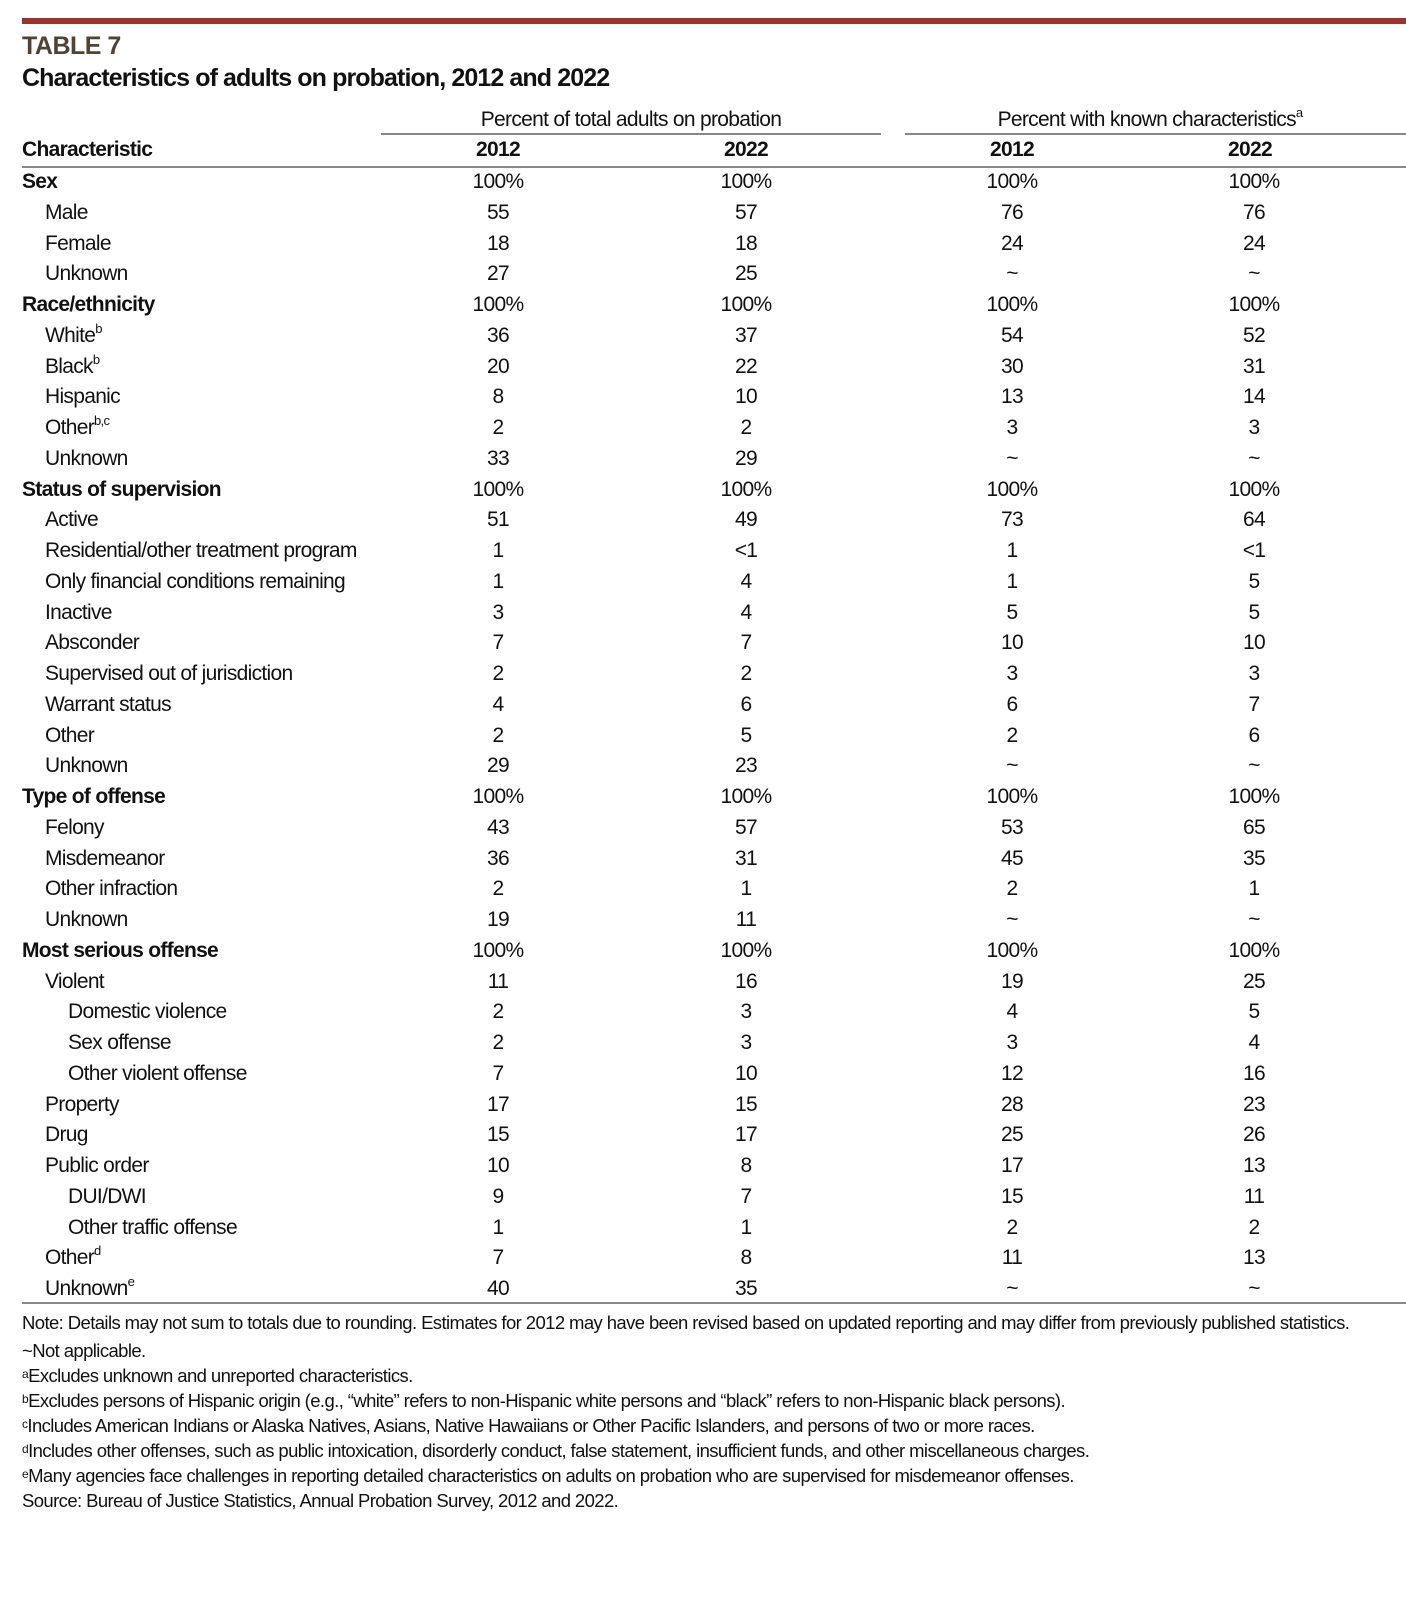 This screenshot has width=1406, height=1606. Describe the element at coordinates (25, 1424) in the screenshot. I see `footnote-mark: c` at that location.